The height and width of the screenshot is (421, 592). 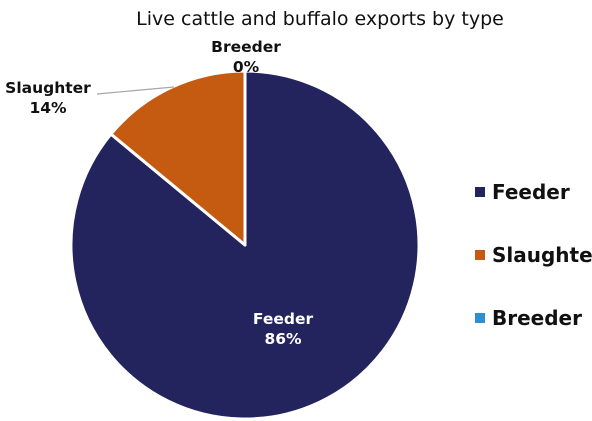 I want to click on legend-label-slaughter: Slaughter, so click(x=542, y=254).